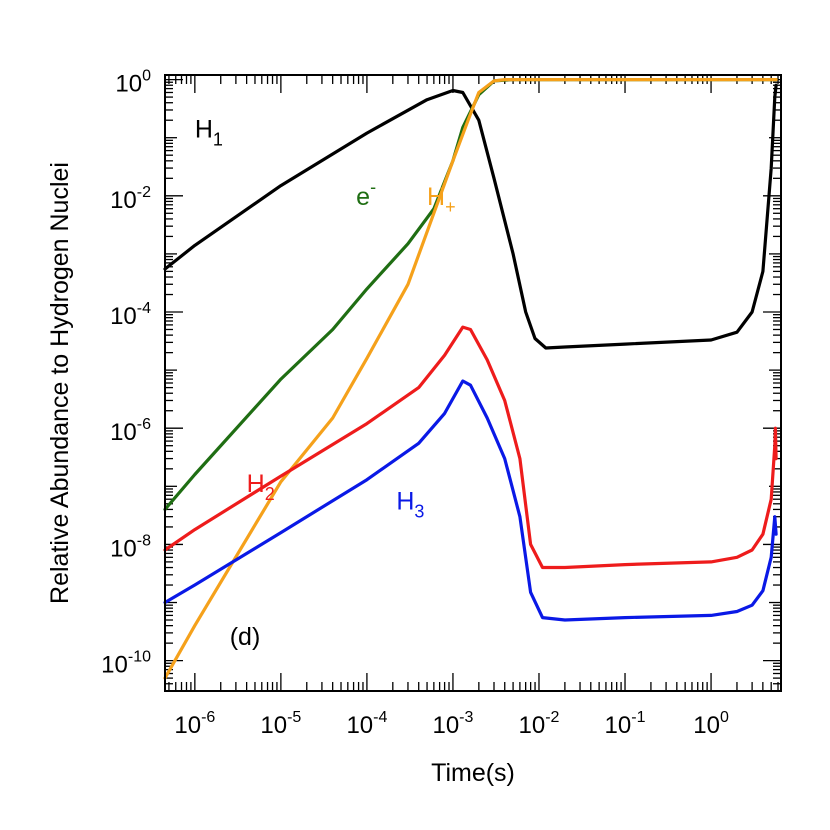 Image resolution: width=830 pixels, height=830 pixels. What do you see at coordinates (126, 664) in the screenshot?
I see `y-tick-label-5: 10⁻¹⁰` at bounding box center [126, 664].